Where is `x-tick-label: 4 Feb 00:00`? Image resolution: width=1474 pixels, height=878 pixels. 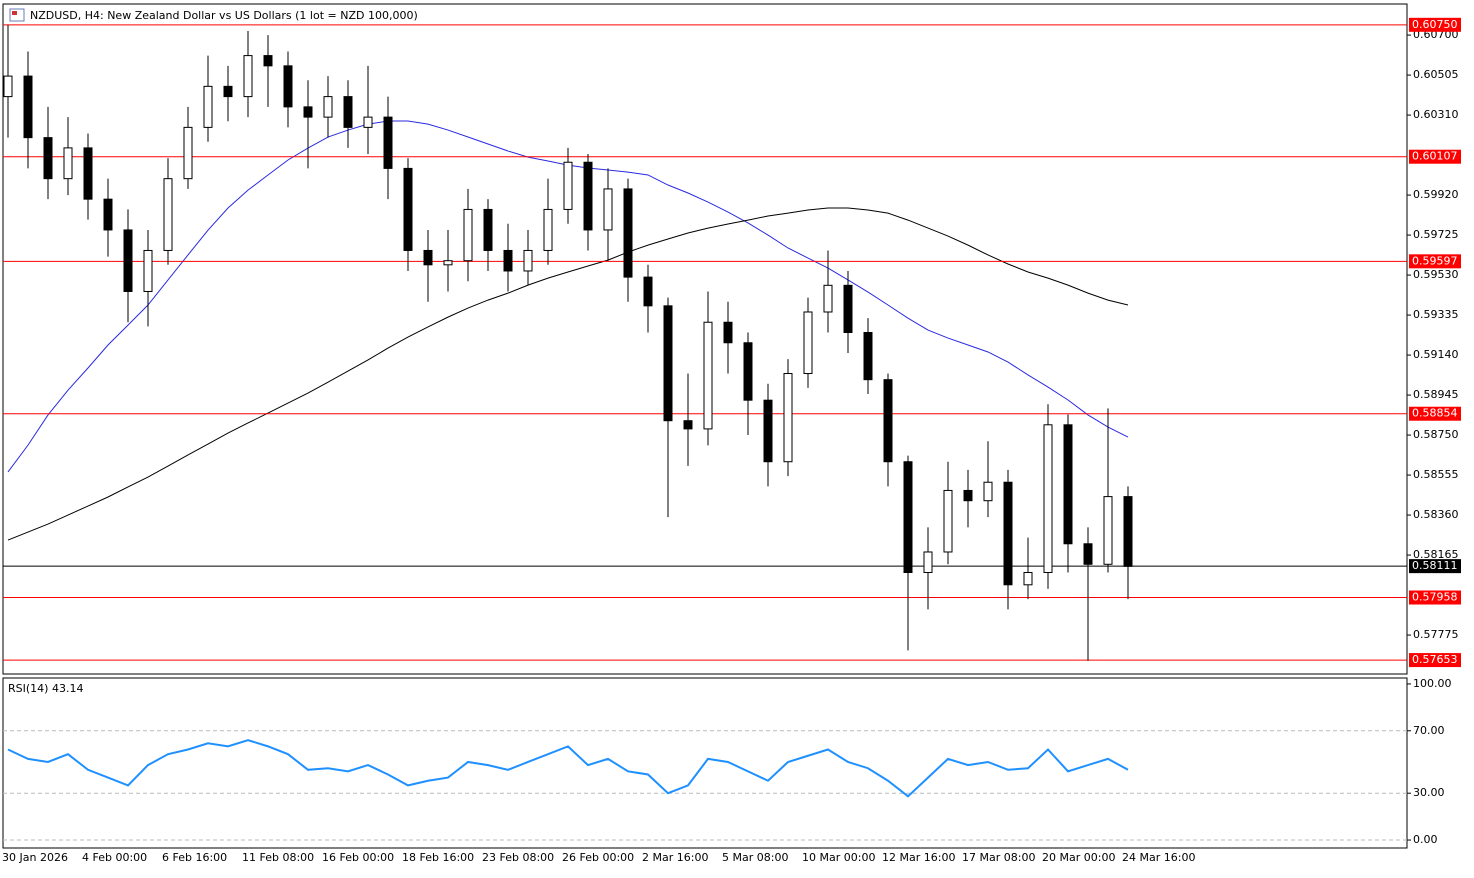
x-tick-label: 4 Feb 00:00 is located at coordinates (114, 857).